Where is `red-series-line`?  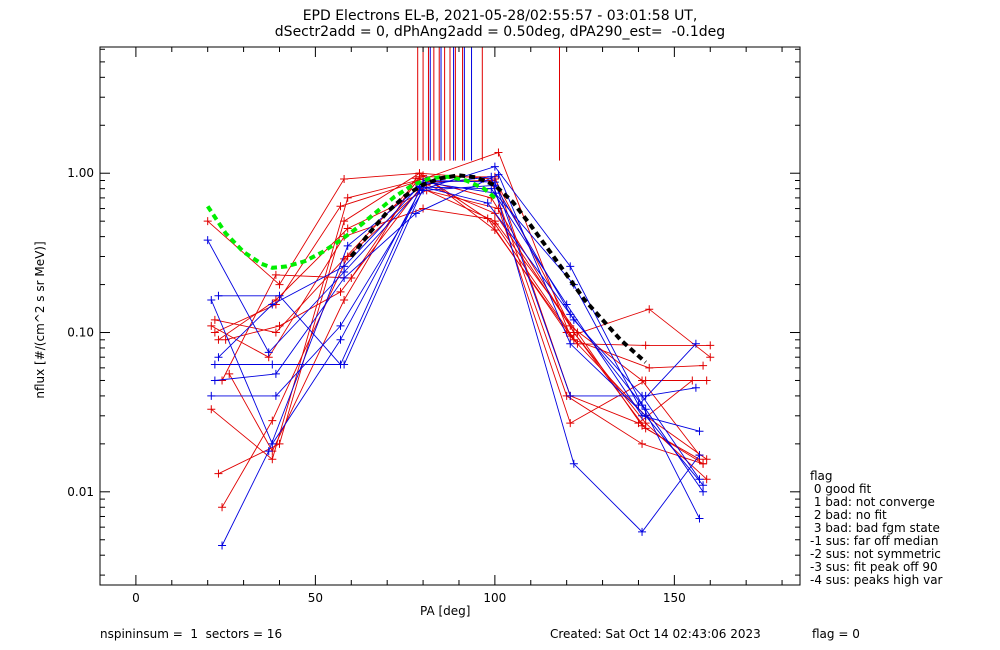 red-series-line is located at coordinates (459, 271).